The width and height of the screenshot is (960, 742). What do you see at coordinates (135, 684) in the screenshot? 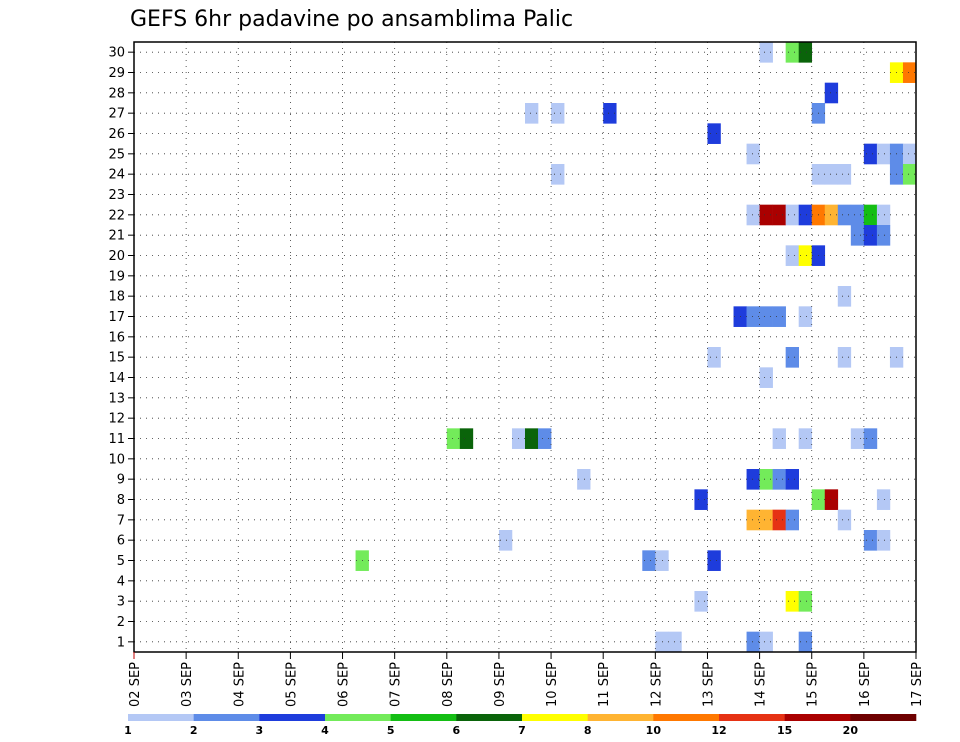
I see `x-tick-label: 02 SEP` at bounding box center [135, 684].